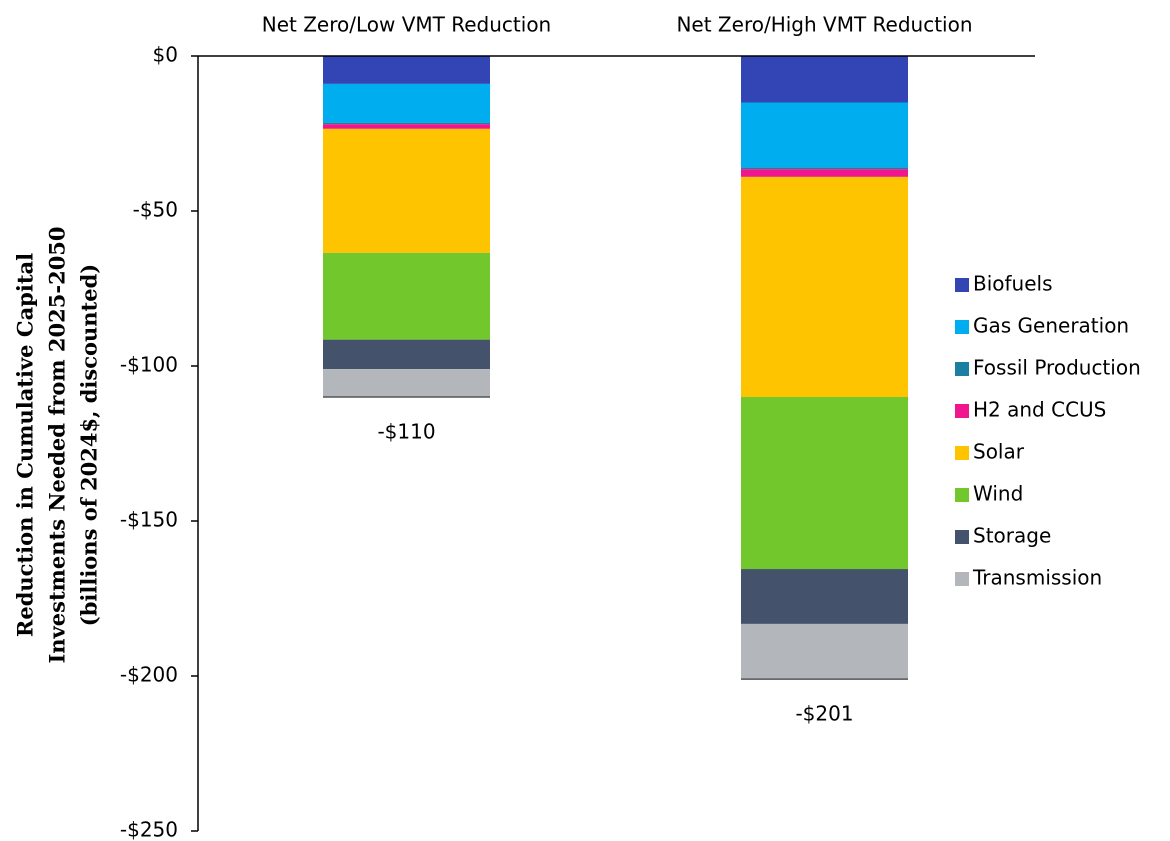 Image resolution: width=1170 pixels, height=841 pixels. I want to click on legend-label: Transmission, so click(1037, 578).